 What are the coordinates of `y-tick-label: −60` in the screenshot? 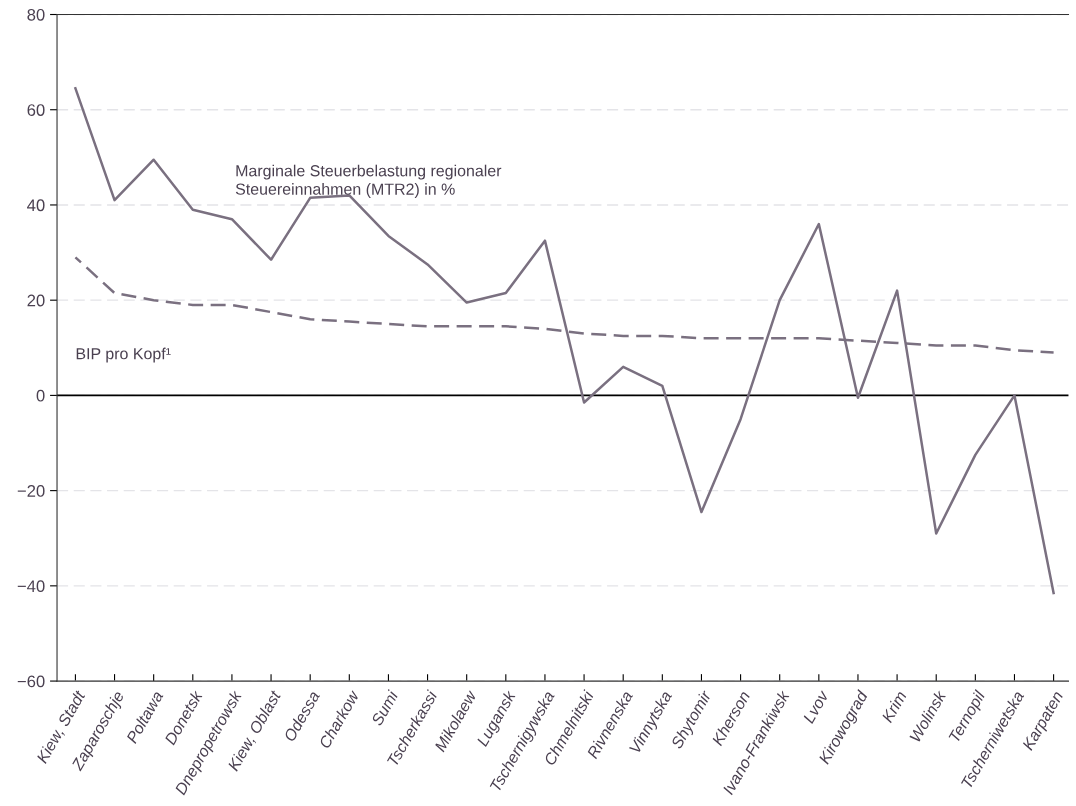 It's located at (31, 681).